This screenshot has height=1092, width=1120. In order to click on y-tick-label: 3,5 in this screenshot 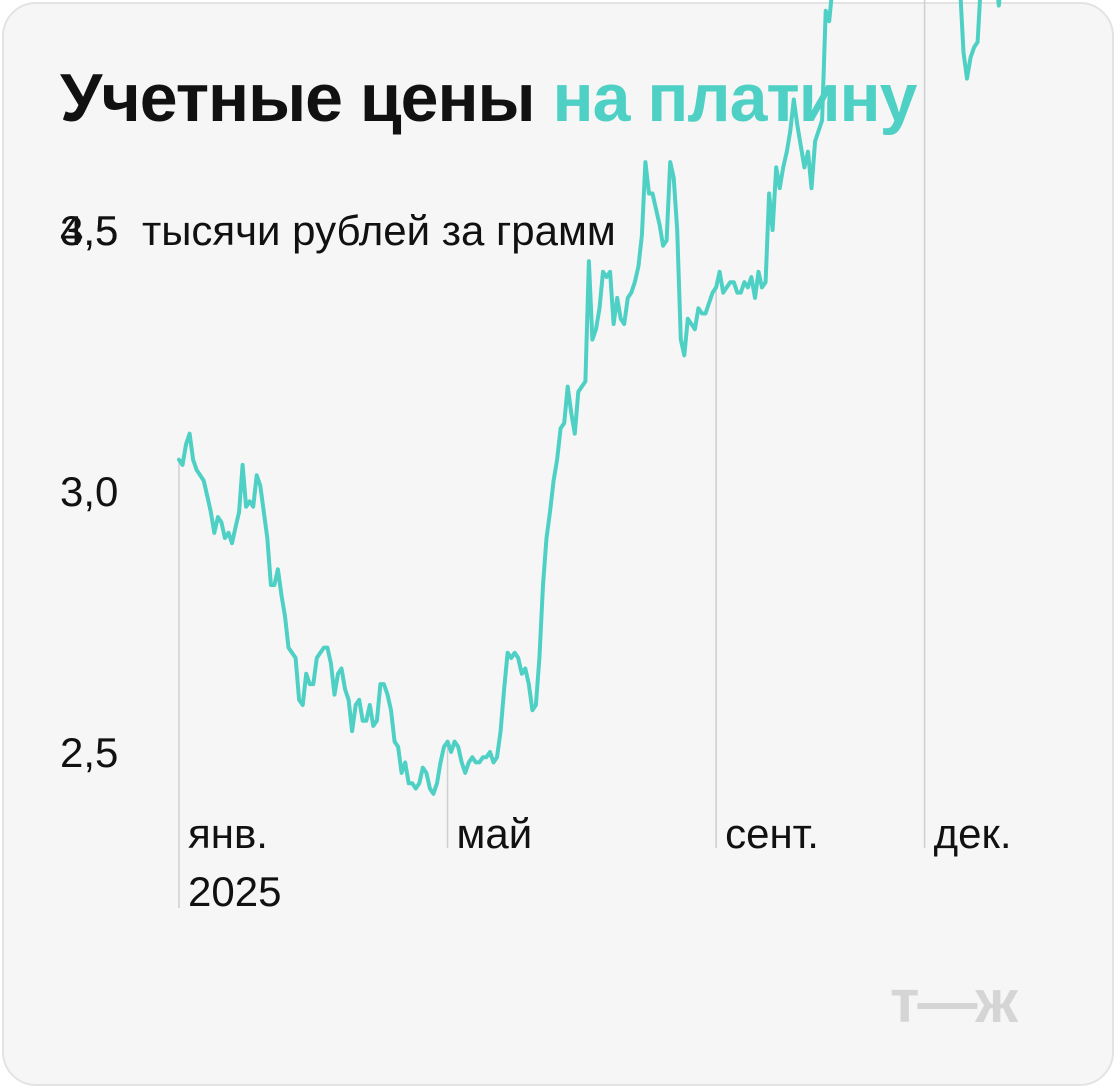, I will do `click(89, 230)`.